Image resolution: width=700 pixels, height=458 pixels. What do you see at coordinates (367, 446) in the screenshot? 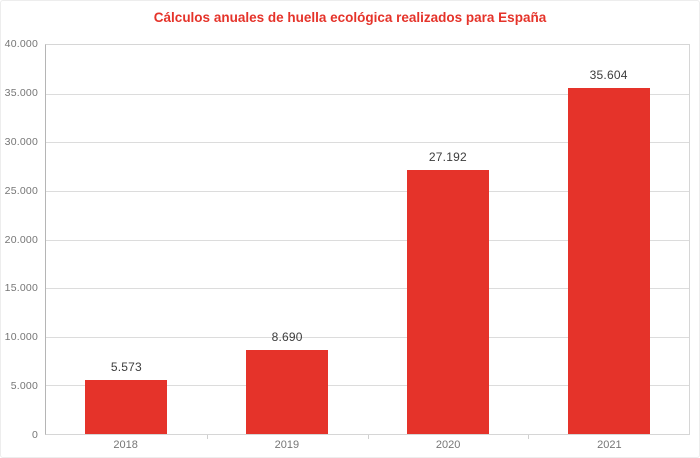
I see `x-axis-labels: 2018 2019 2020 2021` at bounding box center [367, 446].